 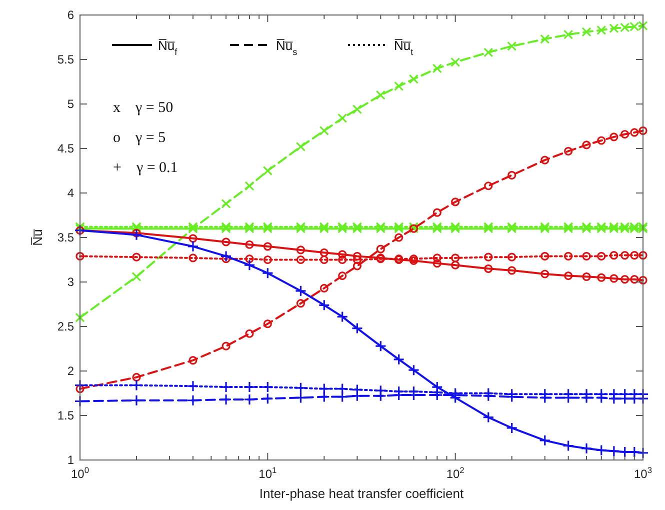 What do you see at coordinates (65, 237) in the screenshot?
I see `y-tick-label: 3.5` at bounding box center [65, 237].